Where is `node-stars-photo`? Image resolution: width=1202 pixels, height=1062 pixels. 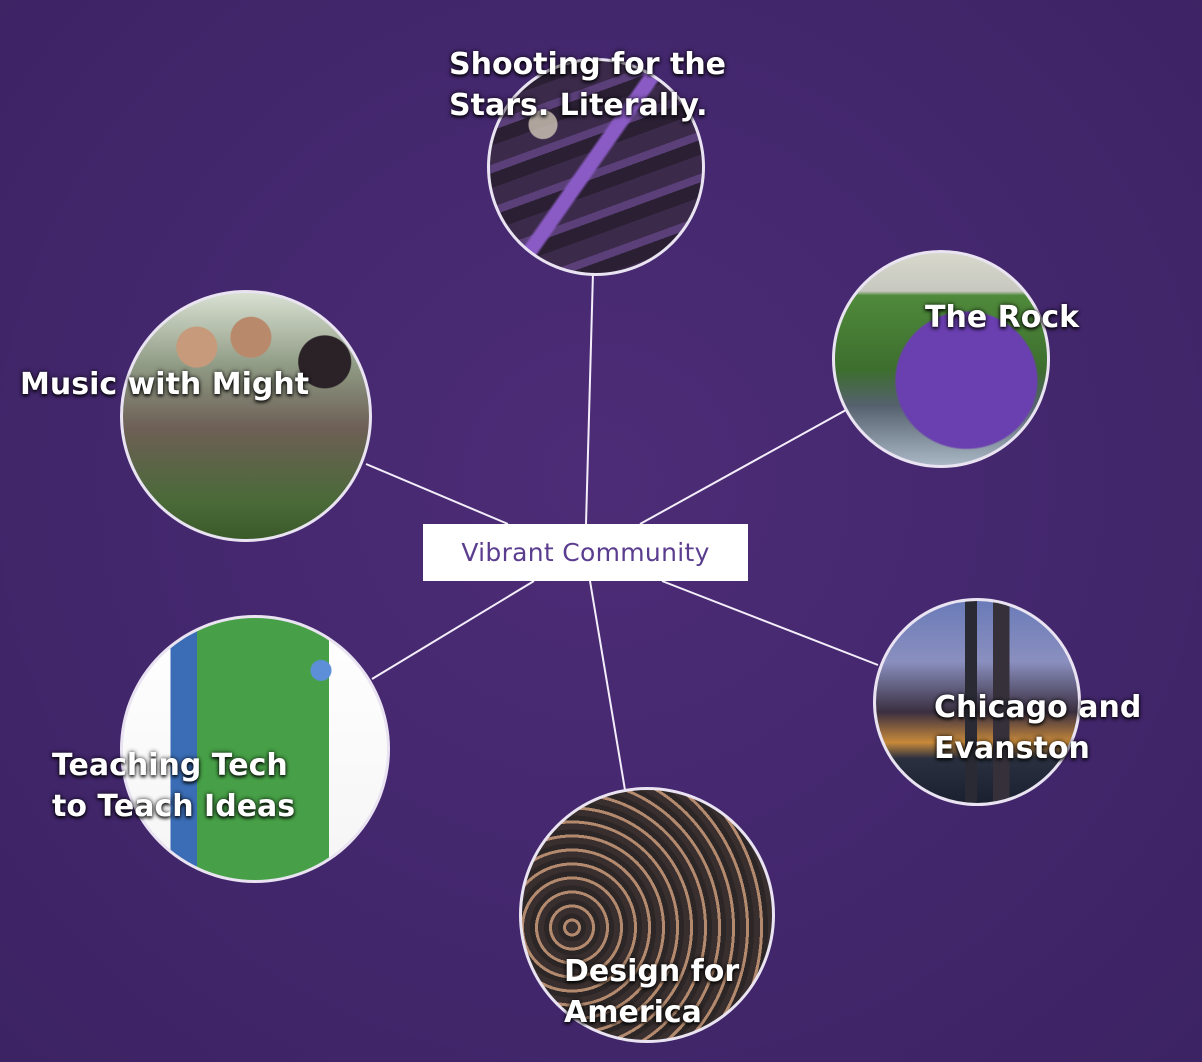
node-stars-photo is located at coordinates (596, 167).